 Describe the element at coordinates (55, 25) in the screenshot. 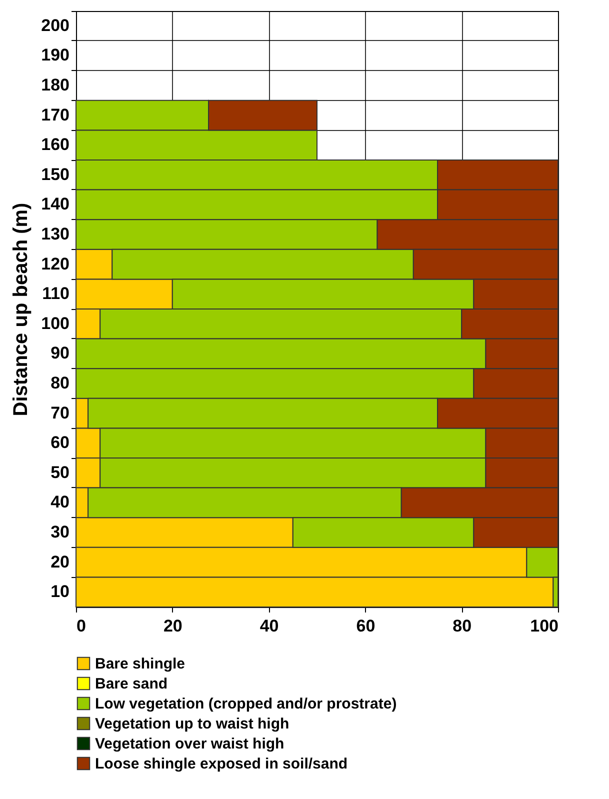

I see `y-tick-label: 200` at that location.